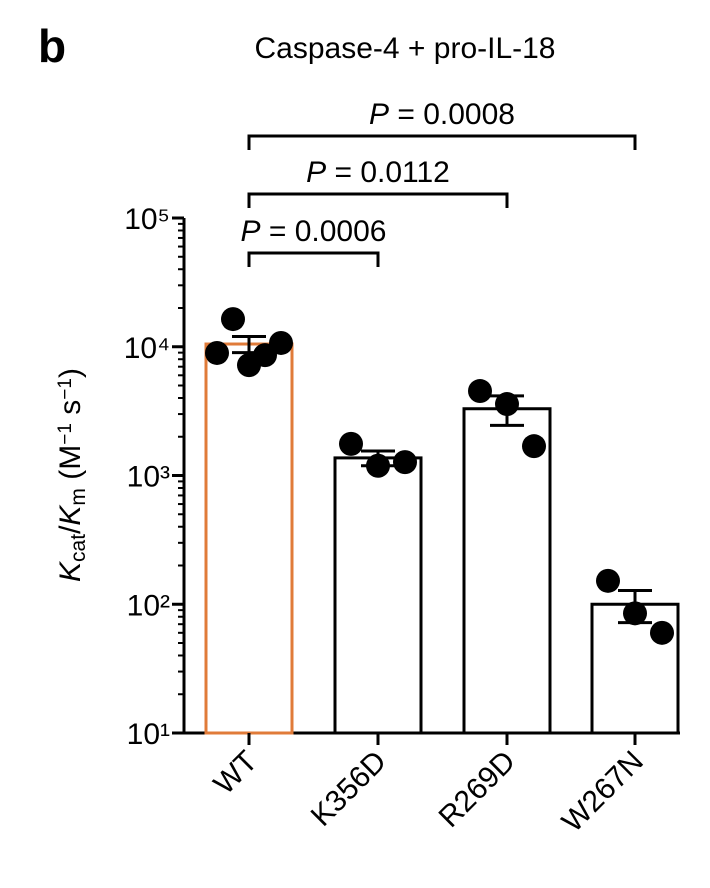  Describe the element at coordinates (236, 773) in the screenshot. I see `x-tick-label: WT` at that location.